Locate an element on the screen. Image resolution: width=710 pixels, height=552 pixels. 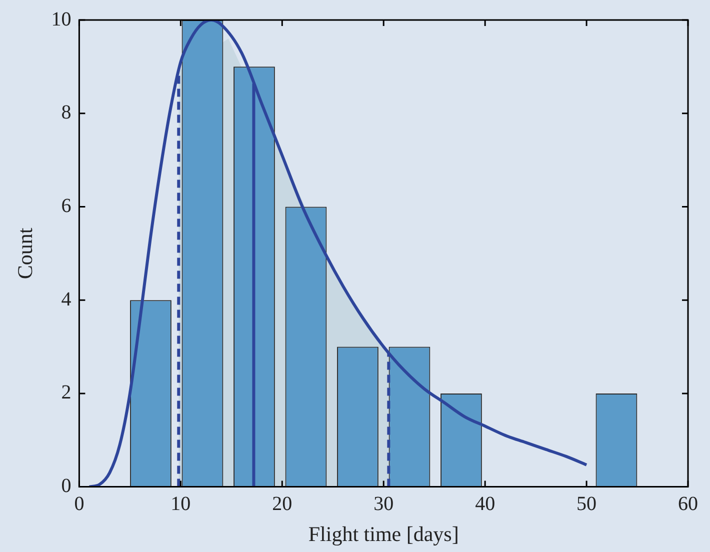
y-tick-label: 6 is located at coordinates (66, 205).